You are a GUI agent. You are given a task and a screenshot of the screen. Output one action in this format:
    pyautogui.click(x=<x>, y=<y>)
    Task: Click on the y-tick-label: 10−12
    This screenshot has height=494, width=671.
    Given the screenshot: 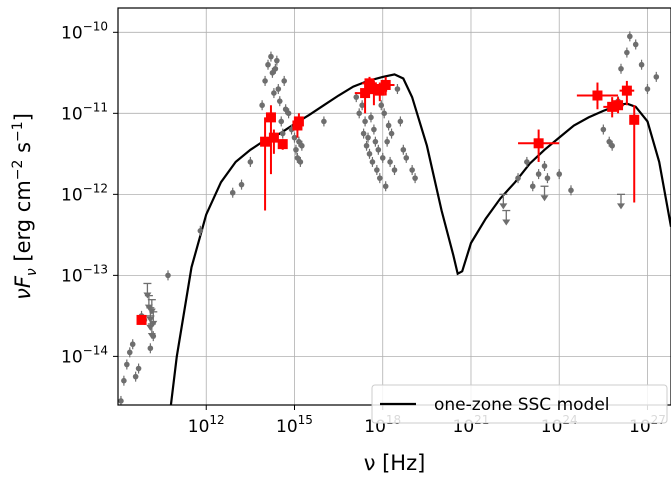 What is the action you would take?
    pyautogui.click(x=84, y=193)
    